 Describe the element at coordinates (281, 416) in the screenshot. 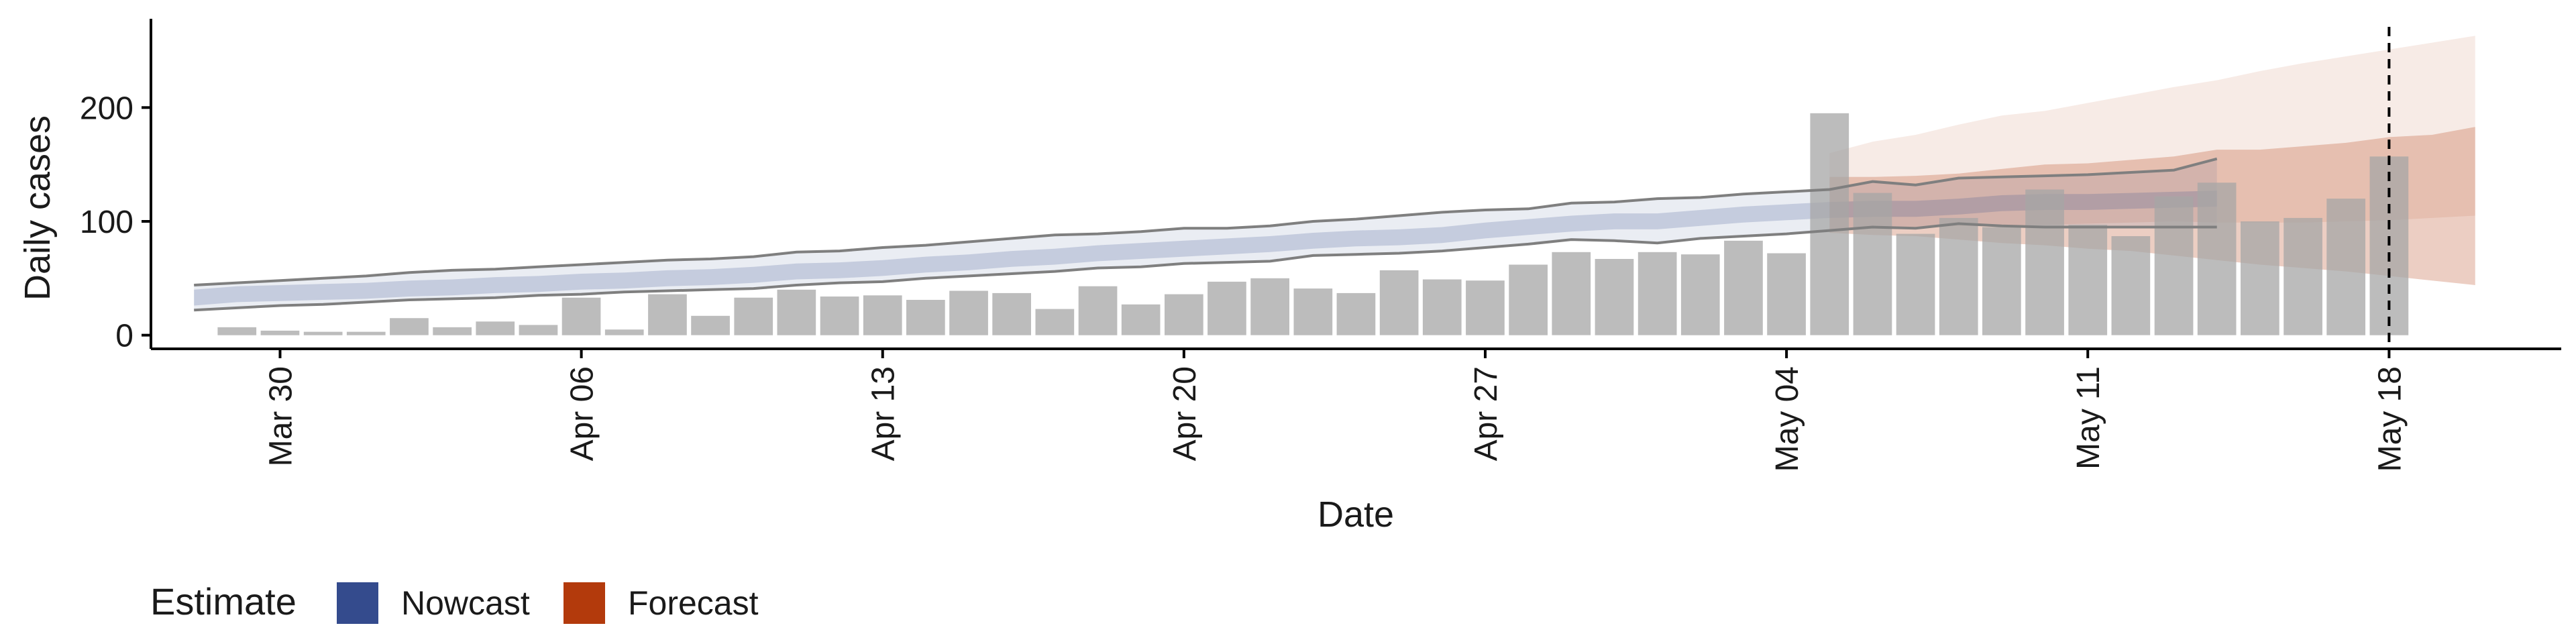

I see `x-tick-label: Mar 30` at that location.